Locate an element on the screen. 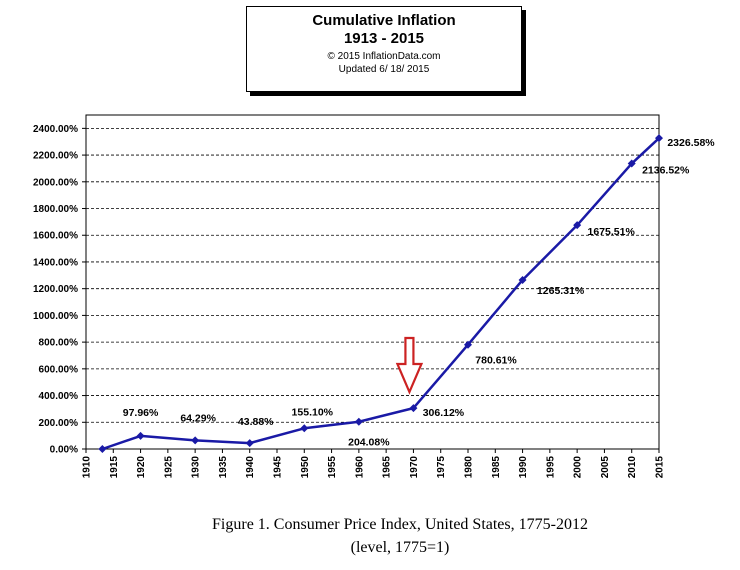 This screenshot has width=740, height=570. x-tick-label: 1990 is located at coordinates (523, 467).